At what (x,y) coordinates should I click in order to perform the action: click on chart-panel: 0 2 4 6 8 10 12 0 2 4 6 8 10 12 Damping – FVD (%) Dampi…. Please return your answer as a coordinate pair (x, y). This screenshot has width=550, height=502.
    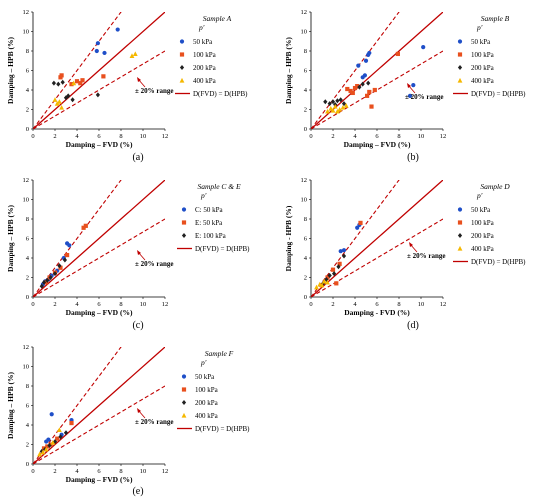
    Looking at the image, I should click on (405, 86).